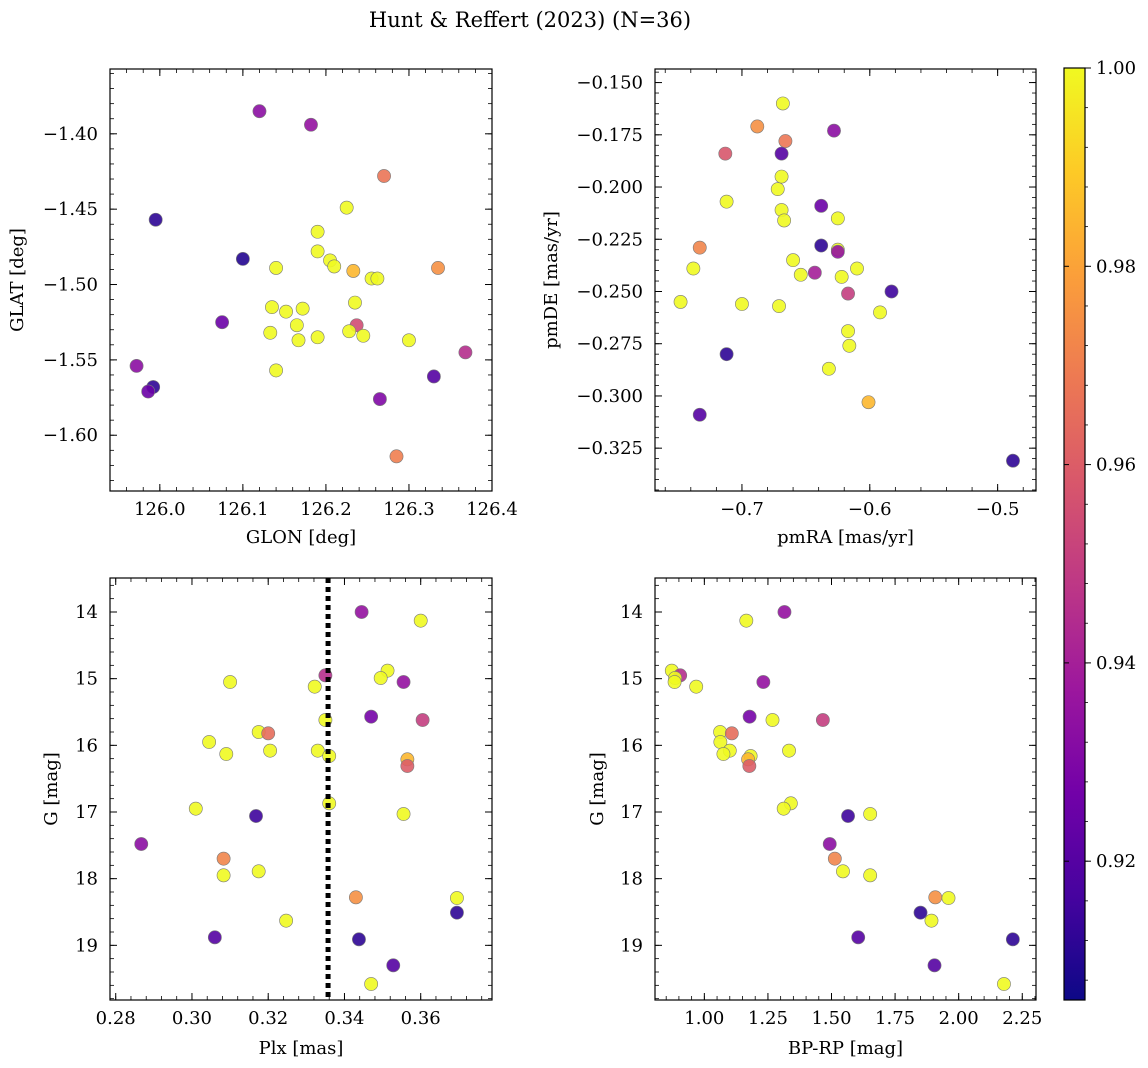  I want to click on y-tick-label: −0.200, so click(609, 187).